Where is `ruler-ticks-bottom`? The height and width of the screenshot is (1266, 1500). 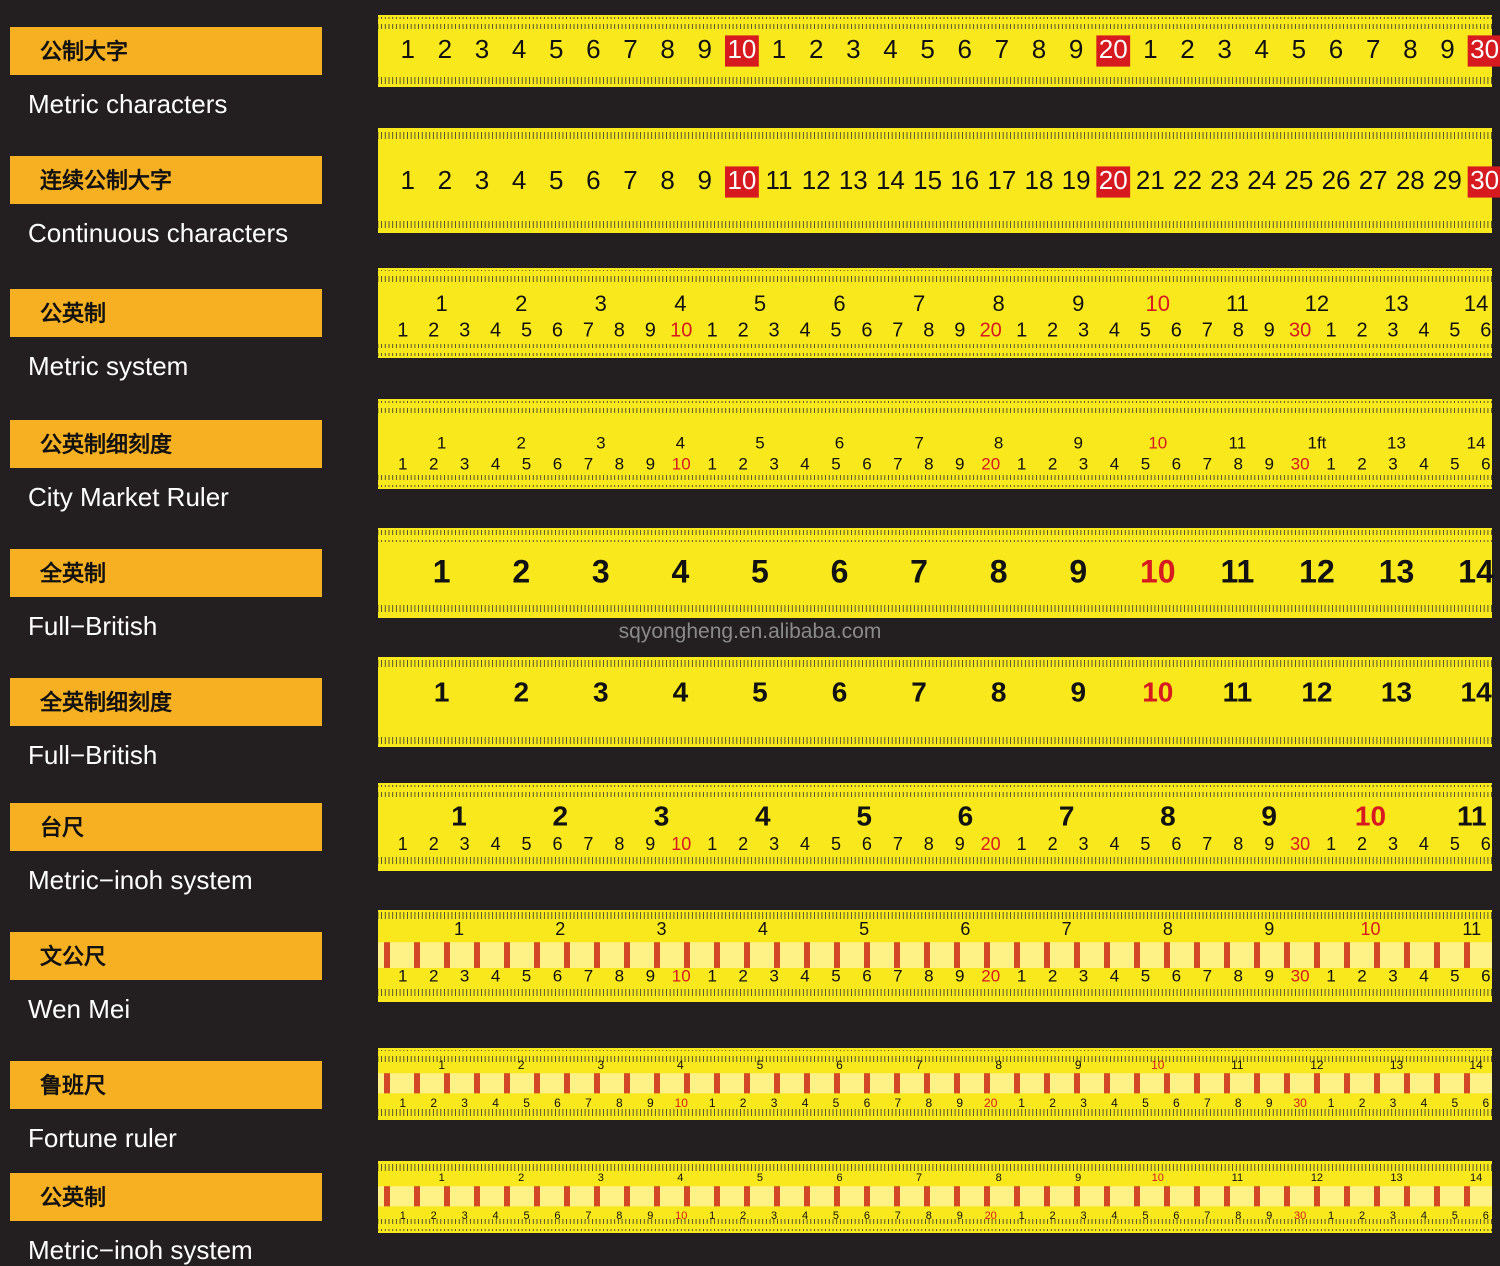 ruler-ticks-bottom is located at coordinates (935, 610).